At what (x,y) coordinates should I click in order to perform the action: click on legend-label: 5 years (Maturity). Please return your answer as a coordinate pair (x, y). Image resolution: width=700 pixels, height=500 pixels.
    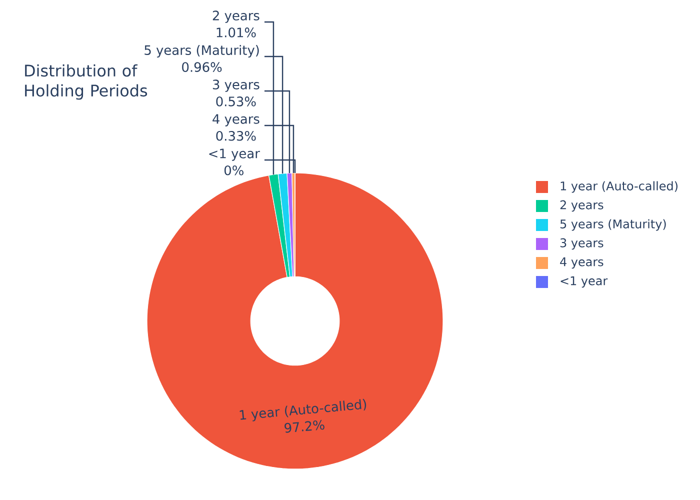
    Looking at the image, I should click on (613, 225).